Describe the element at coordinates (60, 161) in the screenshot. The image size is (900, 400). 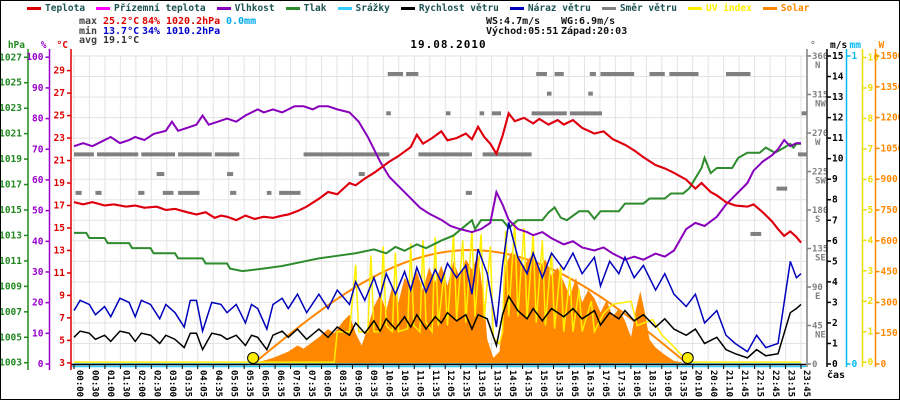
I see `svg-text: 21` at that location.